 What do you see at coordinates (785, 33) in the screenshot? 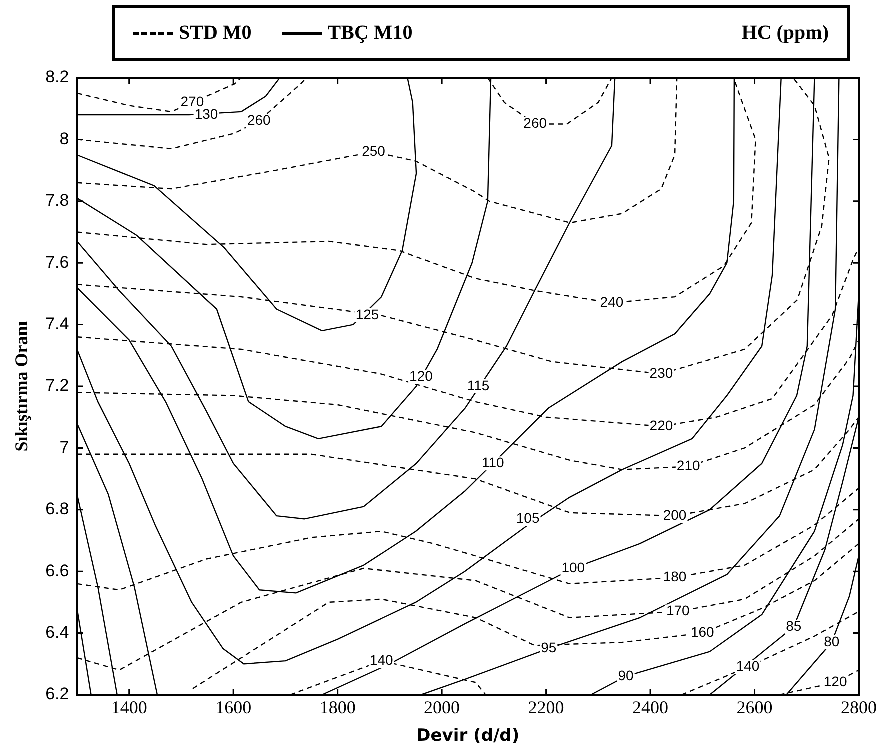
I see `legend-title: HC (ppm)` at bounding box center [785, 33].